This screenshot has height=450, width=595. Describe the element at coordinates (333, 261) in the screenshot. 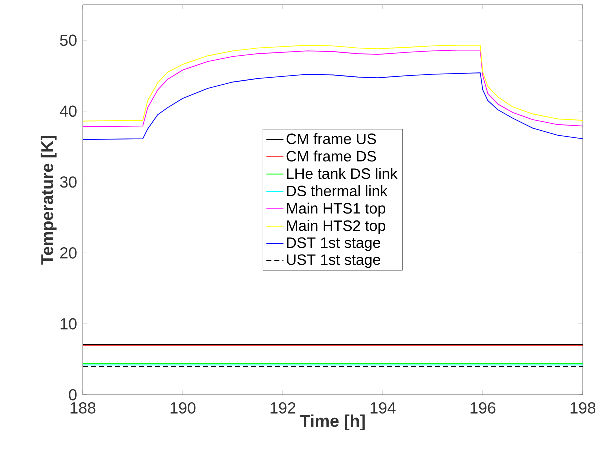

I see `legend-label: UST 1st stage` at that location.